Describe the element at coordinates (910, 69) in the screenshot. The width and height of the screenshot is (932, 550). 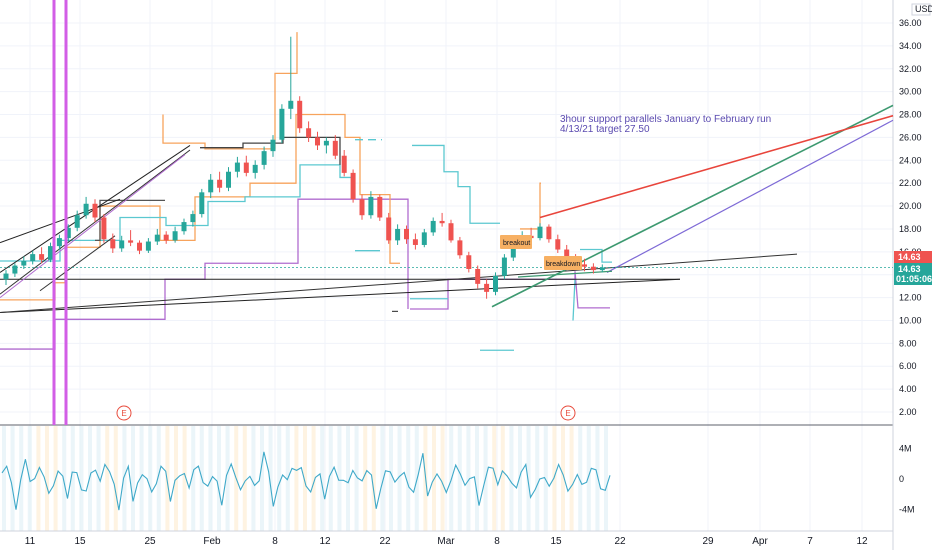
I see `price-tick-label: 32.00` at that location.